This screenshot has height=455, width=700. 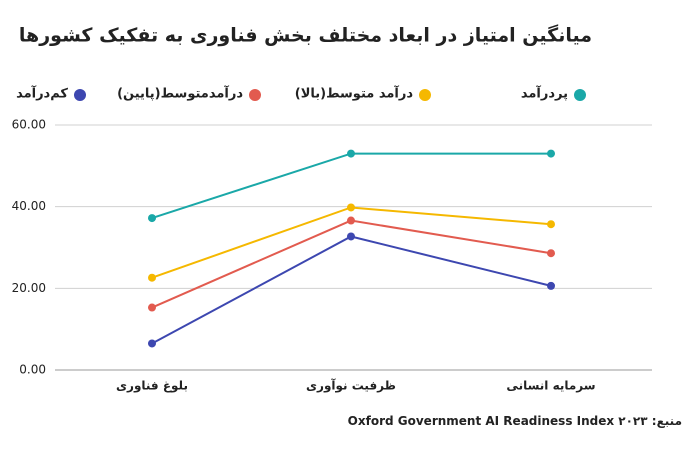 What do you see at coordinates (550, 386) in the screenshot?
I see `x-tick-label: سرمایه انسانی` at bounding box center [550, 386].